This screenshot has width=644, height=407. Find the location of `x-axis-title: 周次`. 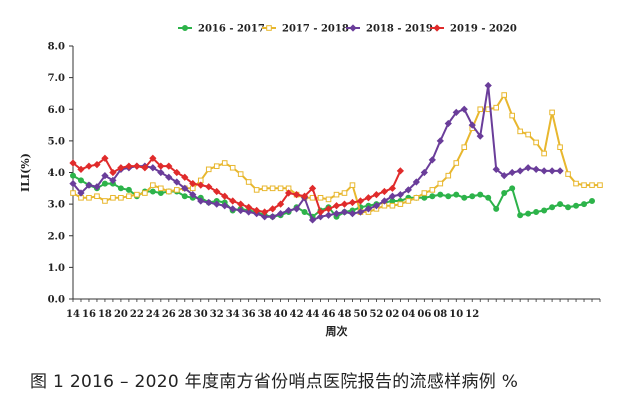

x-axis-title: 周次 is located at coordinates (337, 331).